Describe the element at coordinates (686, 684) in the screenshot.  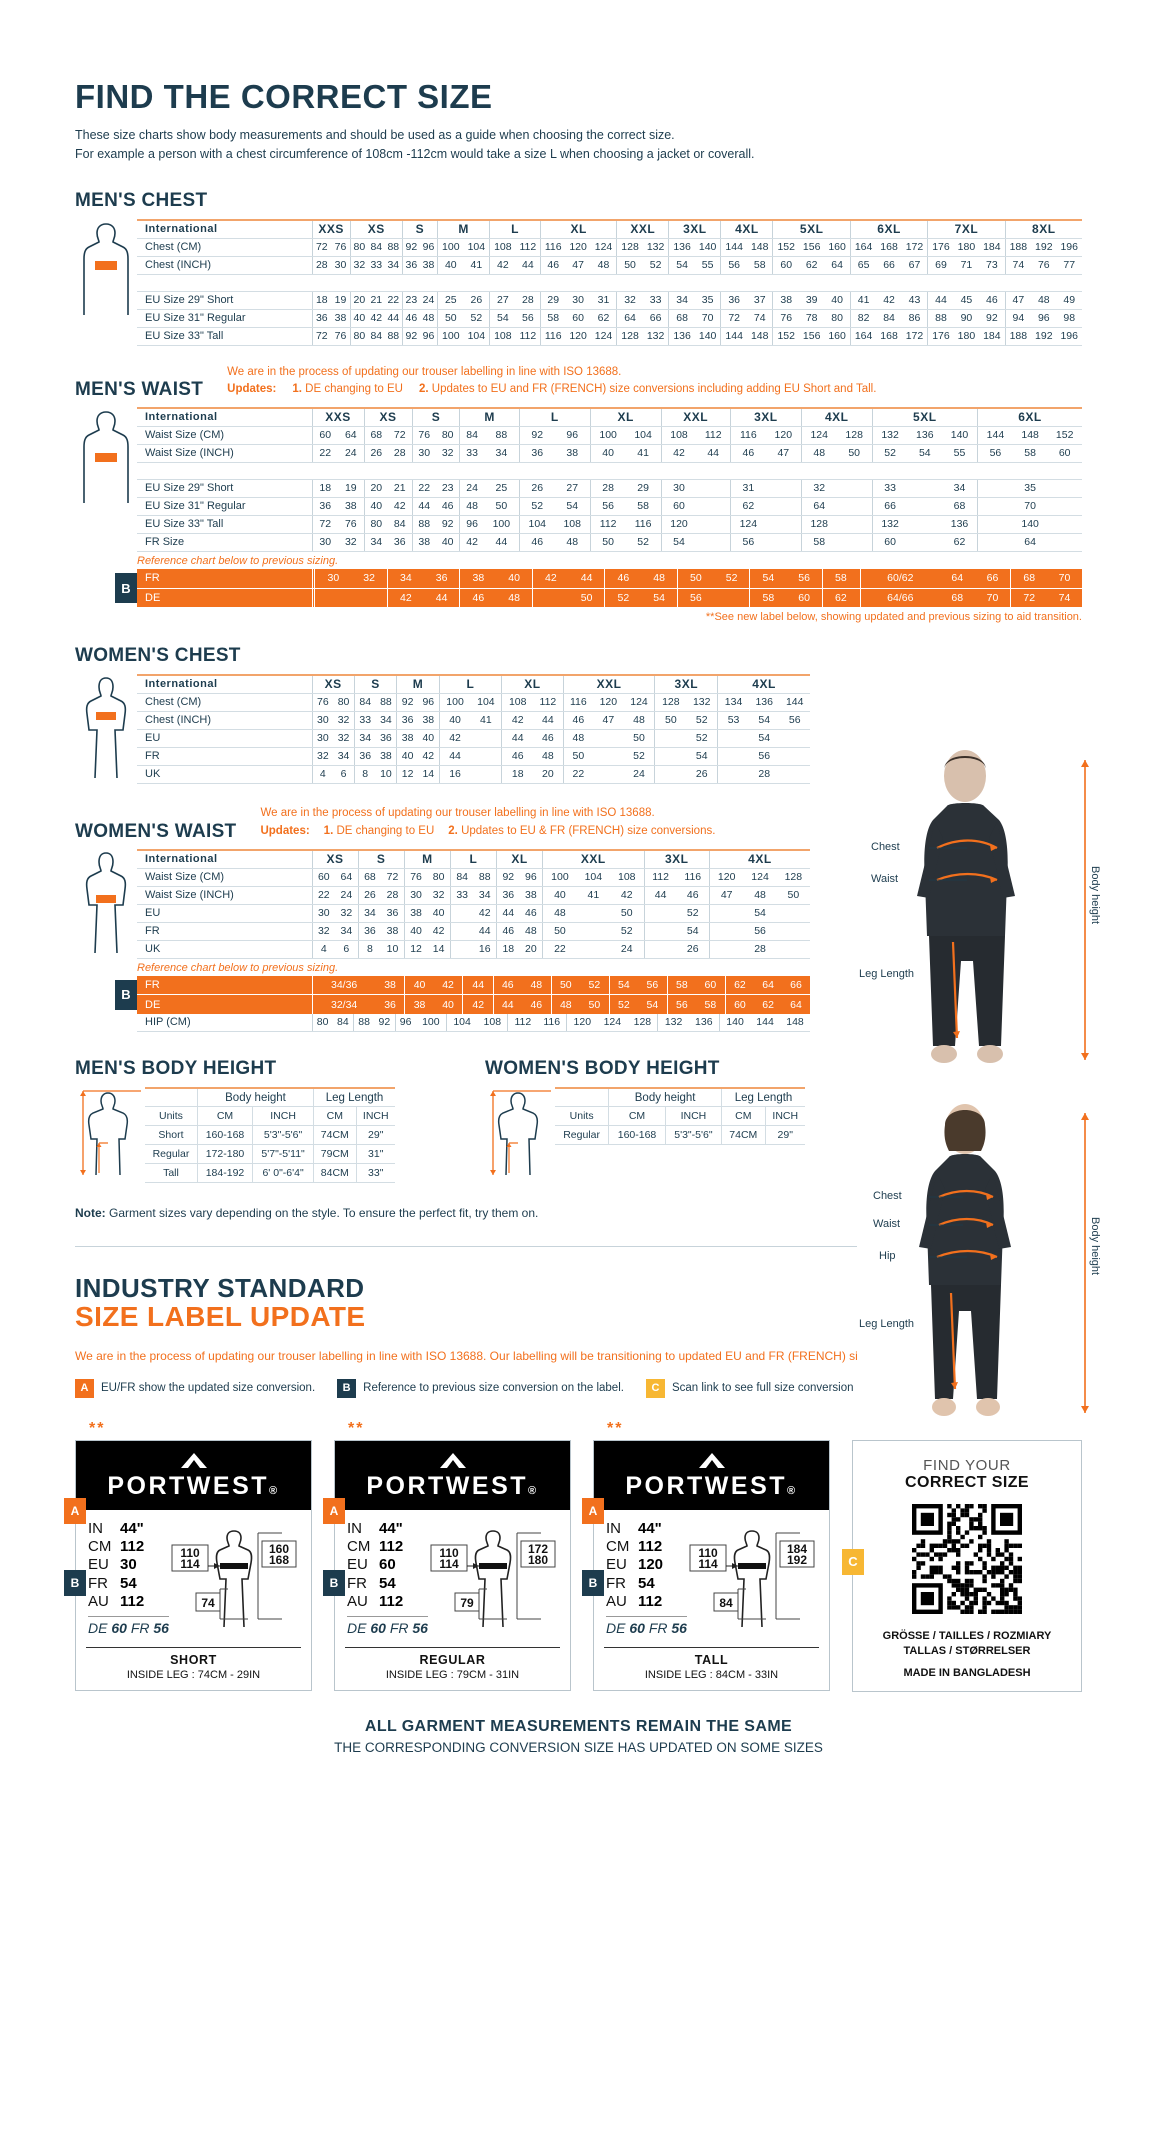
I see `col-3XL: 3XL` at that location.